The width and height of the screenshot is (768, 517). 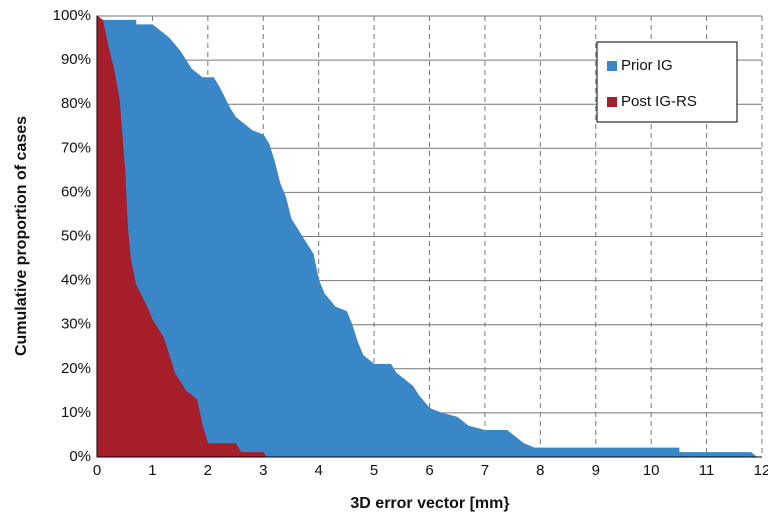 What do you see at coordinates (374, 470) in the screenshot?
I see `x-tick-label: 5` at bounding box center [374, 470].